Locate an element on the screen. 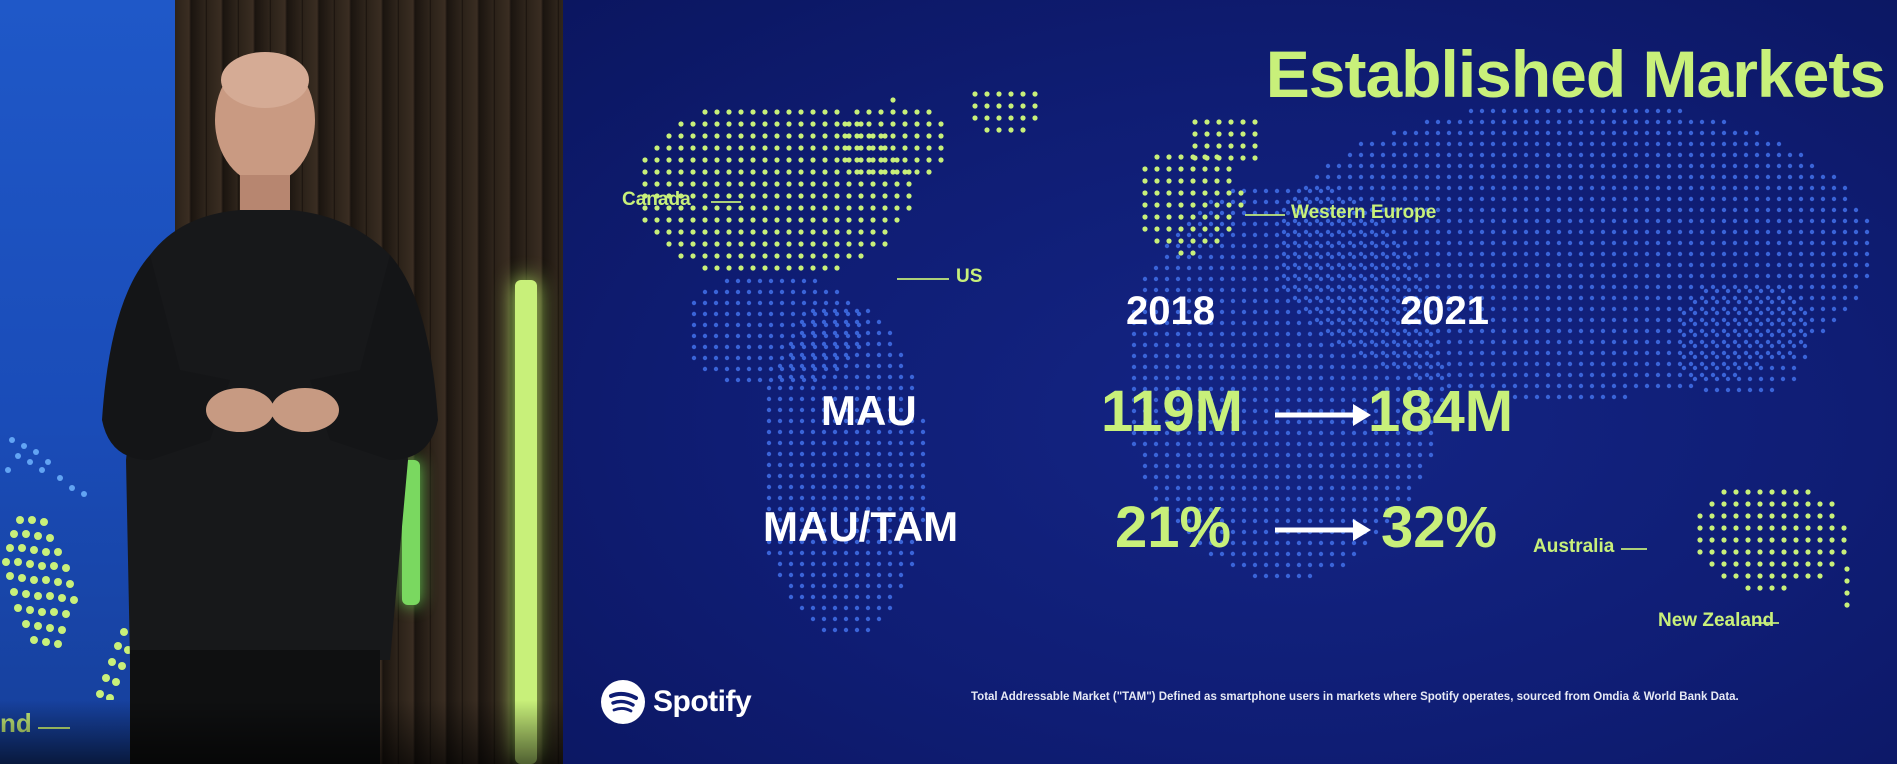 This screenshot has height=764, width=1897. region-line-western-europe is located at coordinates (1265, 215).